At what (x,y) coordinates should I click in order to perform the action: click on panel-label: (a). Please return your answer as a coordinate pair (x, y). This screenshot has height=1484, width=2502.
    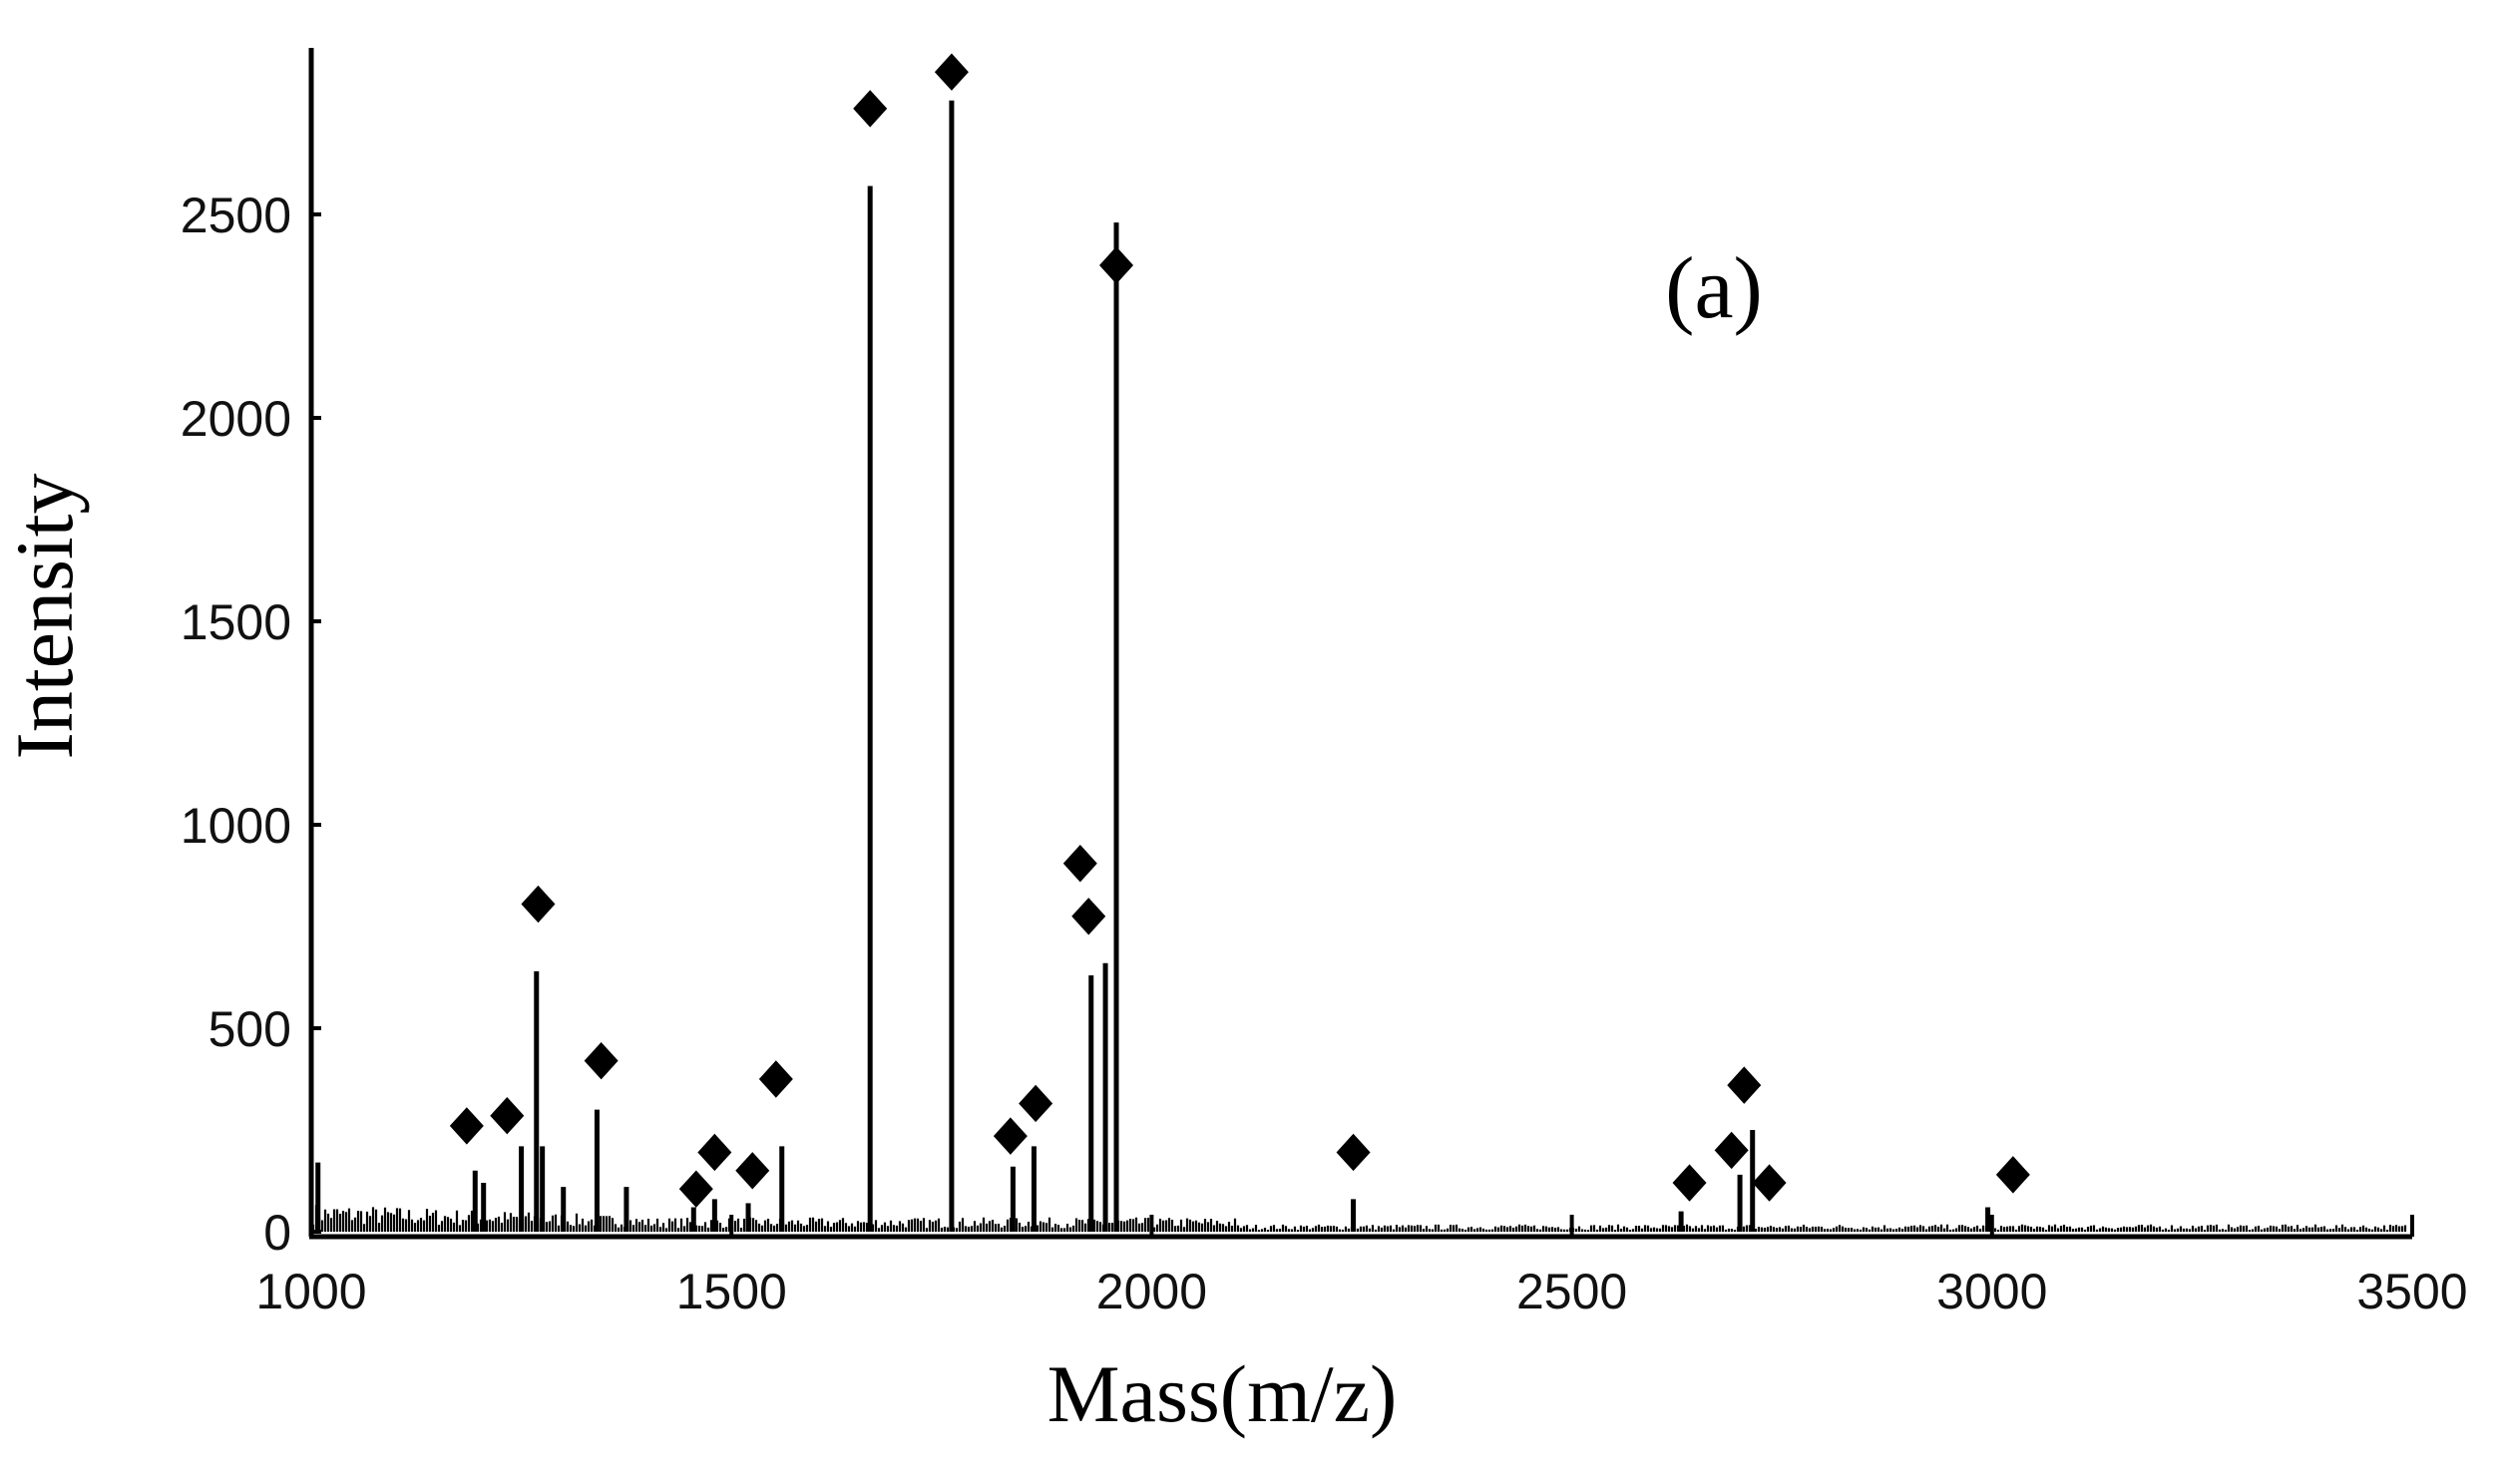
    Looking at the image, I should click on (1714, 288).